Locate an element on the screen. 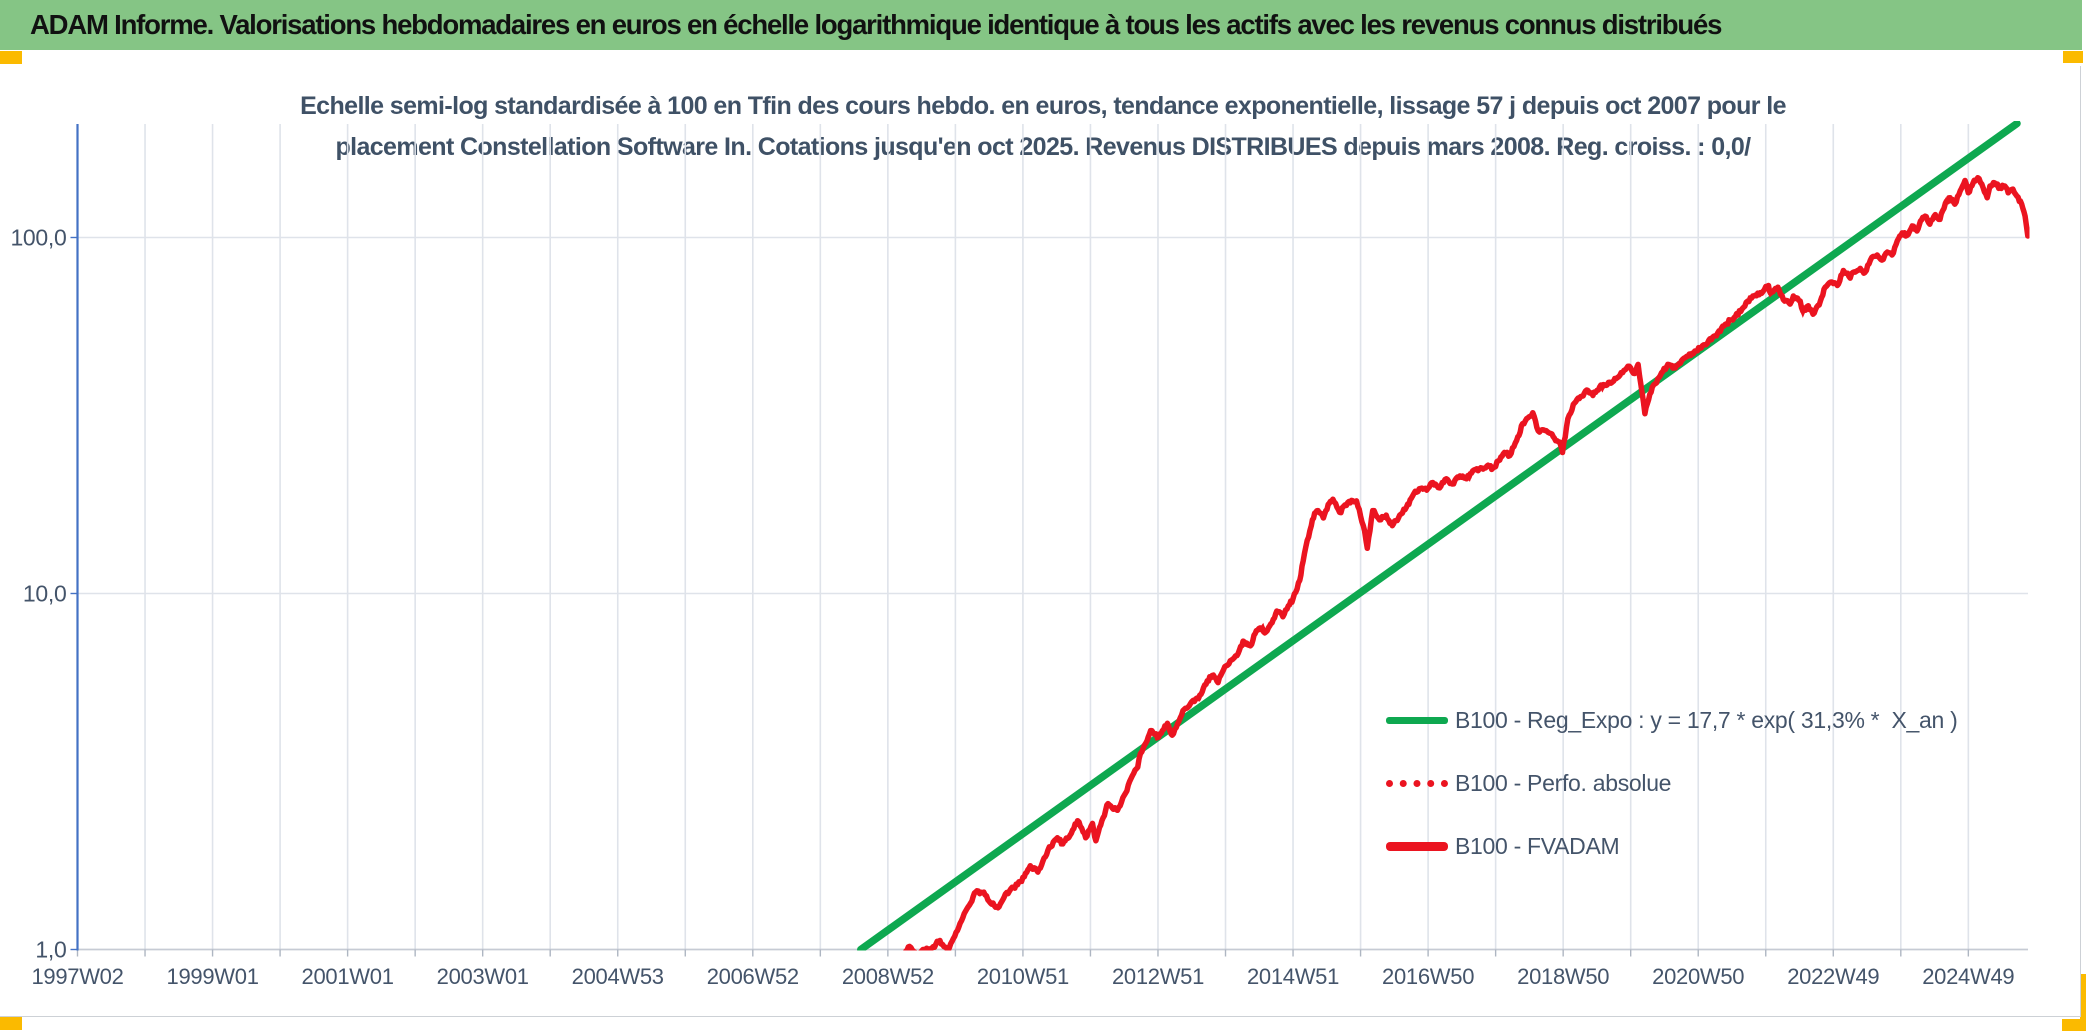 This screenshot has height=1033, width=2086. y-tick-label: 1,0 is located at coordinates (50, 950).